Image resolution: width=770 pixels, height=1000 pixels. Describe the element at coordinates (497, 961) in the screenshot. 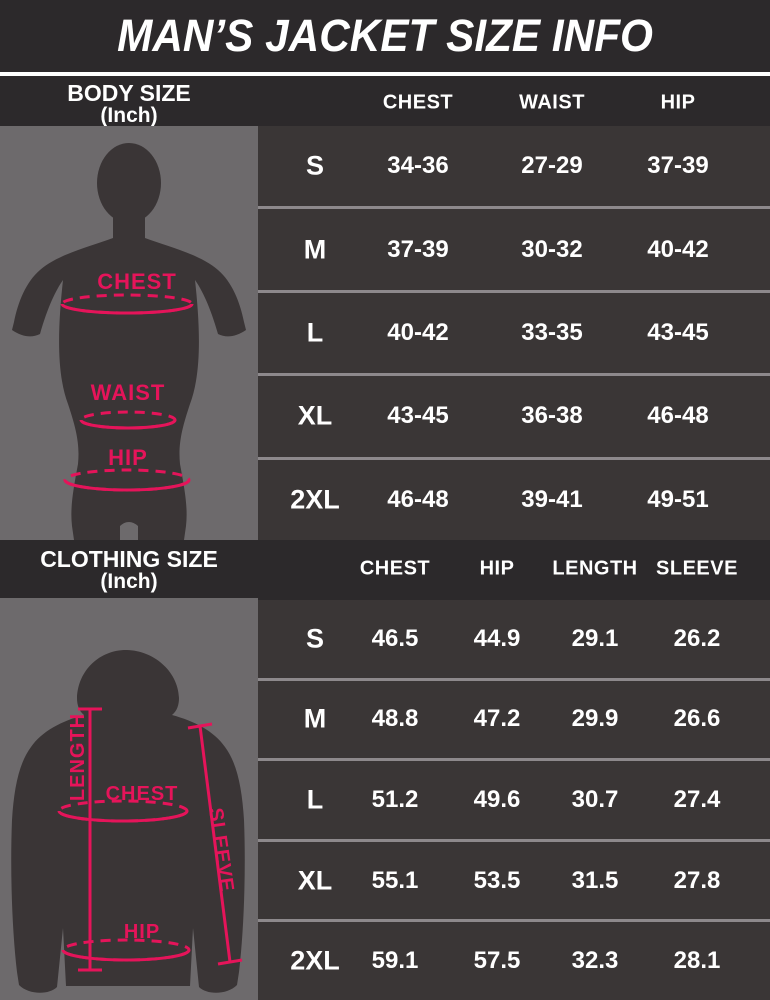

I see `hip-value: 57.5` at that location.